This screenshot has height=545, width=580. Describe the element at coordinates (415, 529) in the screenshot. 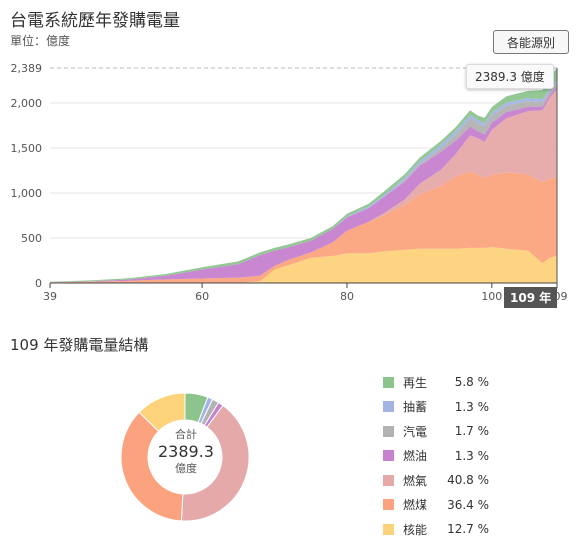

I see `legend-name: 核能` at that location.